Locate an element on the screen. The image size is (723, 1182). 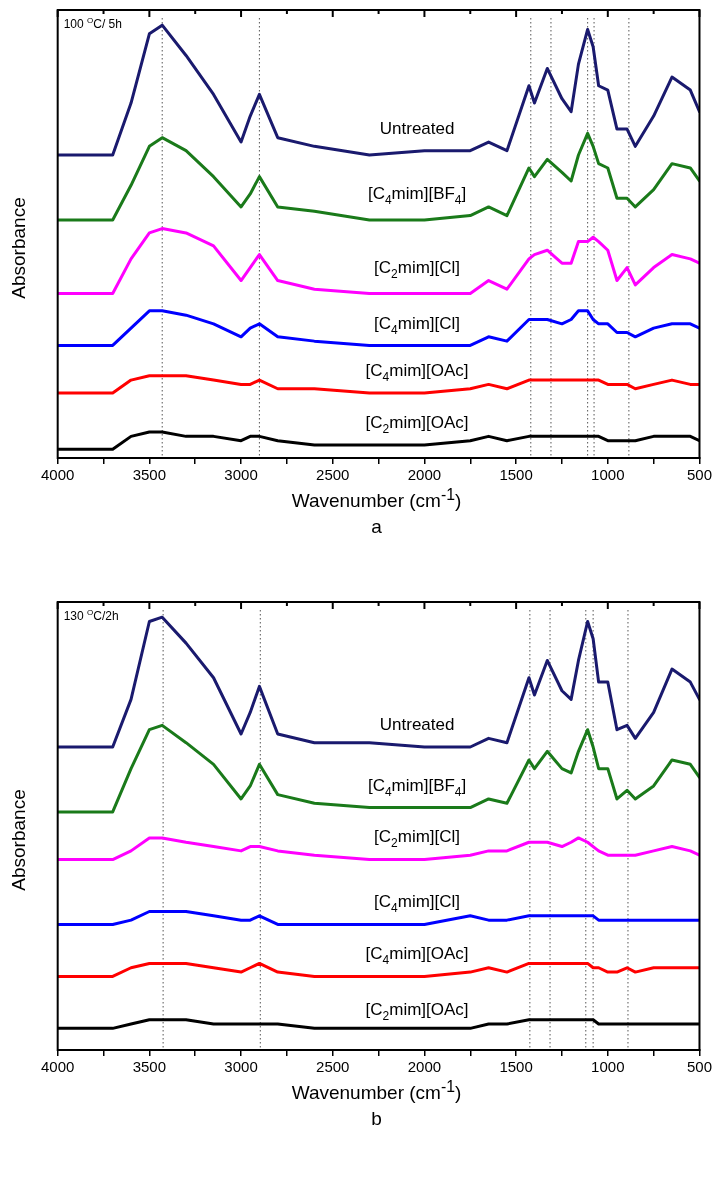
text: a is located at coordinates (376, 527).